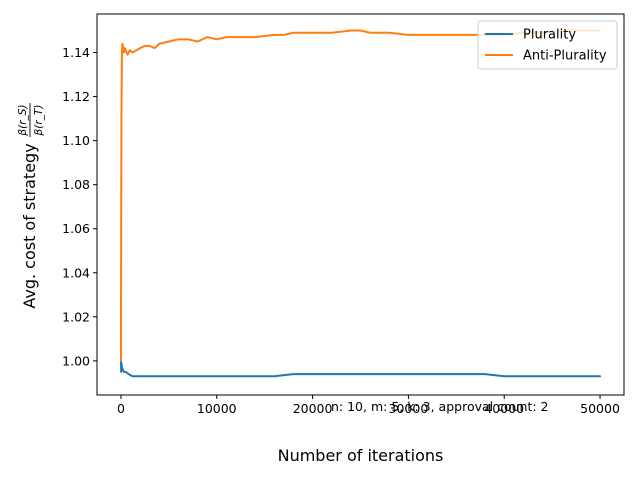 The width and height of the screenshot is (640, 480). I want to click on x-tick-label: 10000, so click(217, 408).